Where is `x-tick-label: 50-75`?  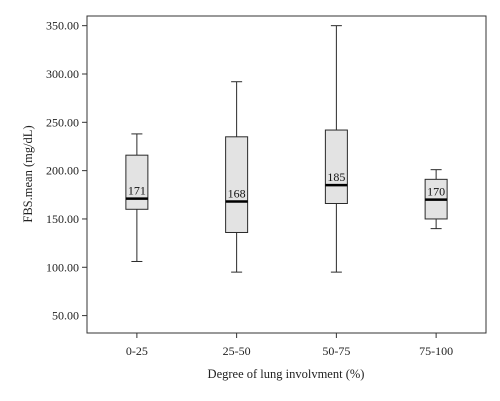
x-tick-label: 50-75 is located at coordinates (336, 351).